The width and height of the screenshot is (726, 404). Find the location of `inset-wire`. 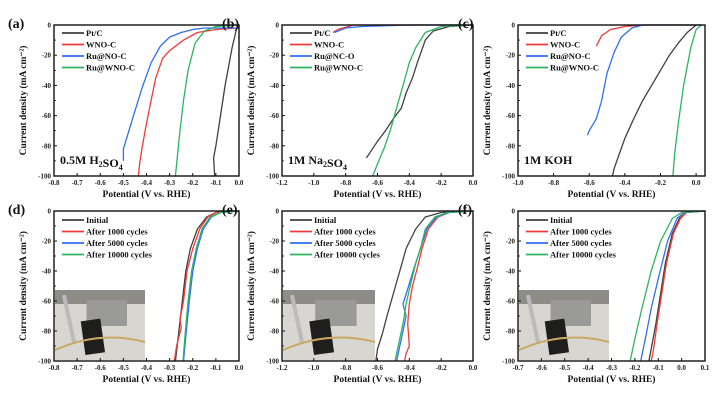

inset-wire is located at coordinates (297, 319).